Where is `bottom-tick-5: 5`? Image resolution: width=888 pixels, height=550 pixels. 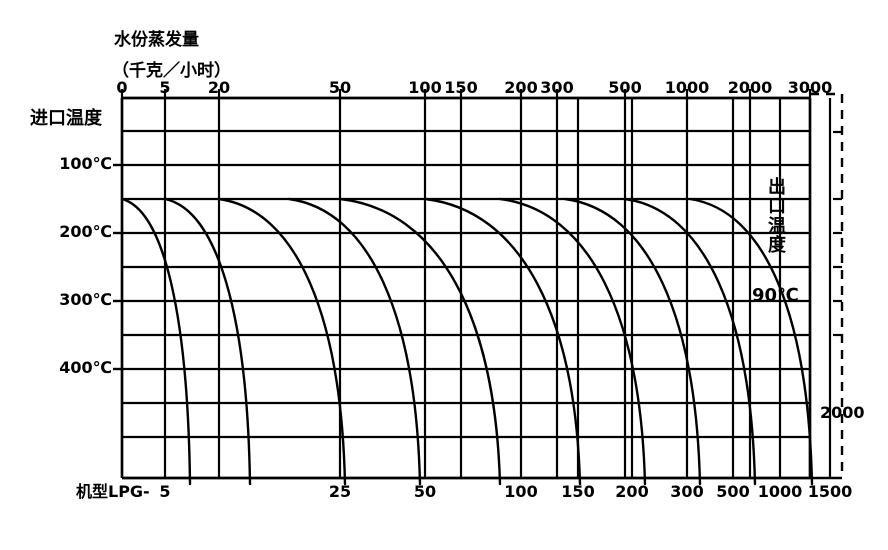
bottom-tick-5: 5 is located at coordinates (165, 491).